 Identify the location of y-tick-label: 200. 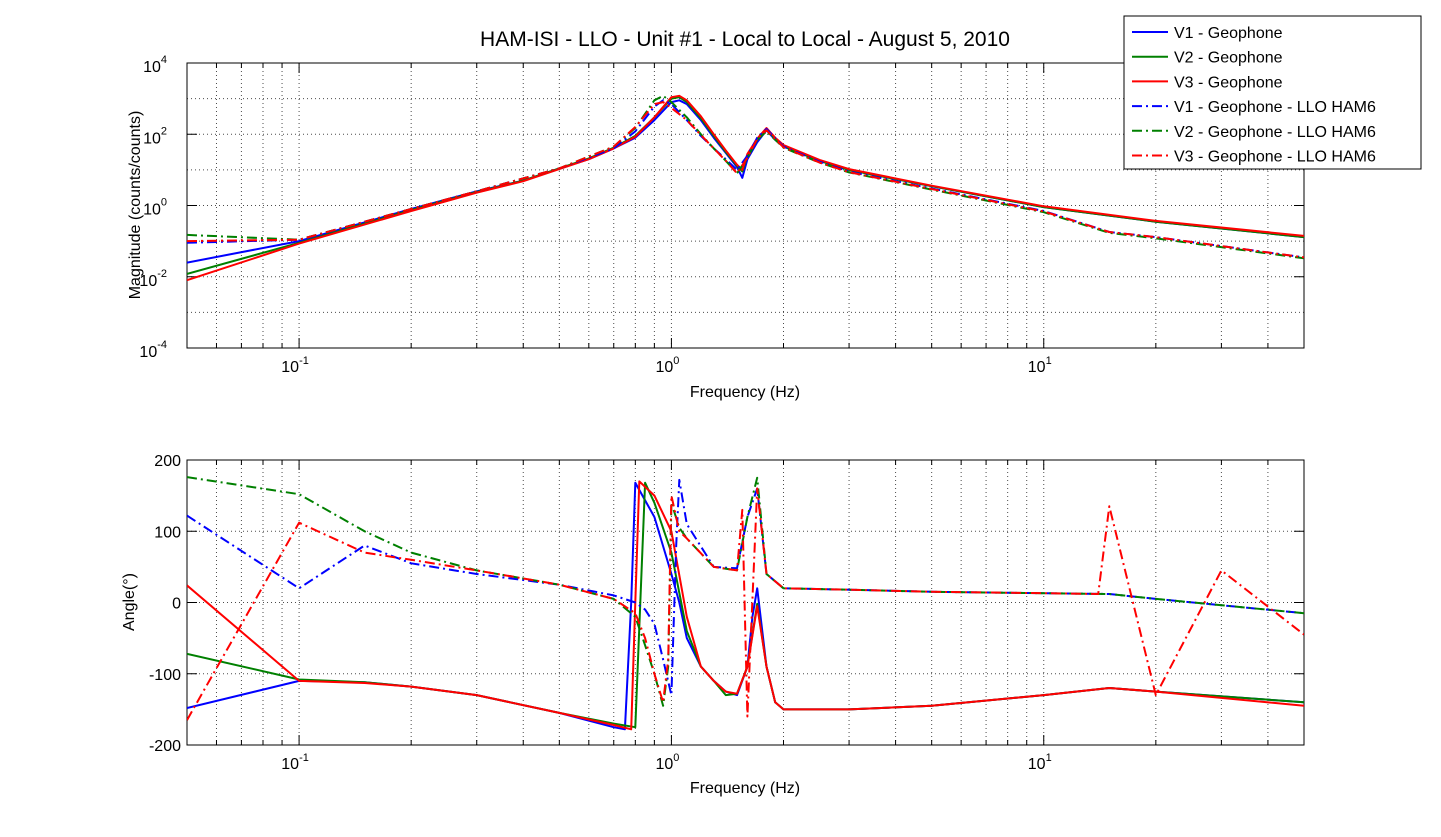
(167, 461).